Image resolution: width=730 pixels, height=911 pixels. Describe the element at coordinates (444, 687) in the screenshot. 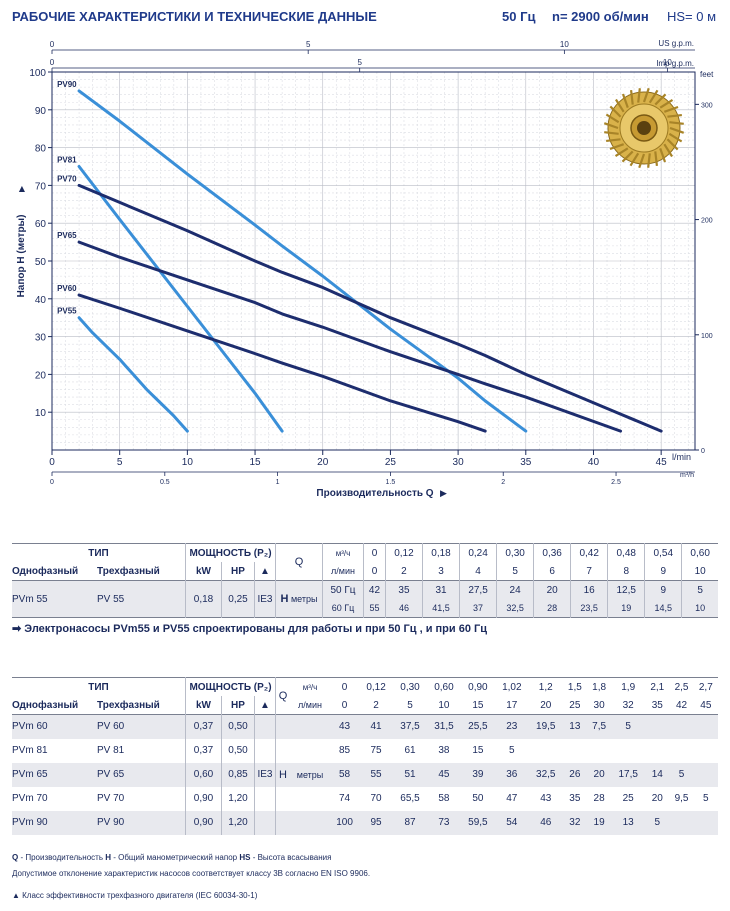

I see `q2-m3h-3: 0,60` at that location.